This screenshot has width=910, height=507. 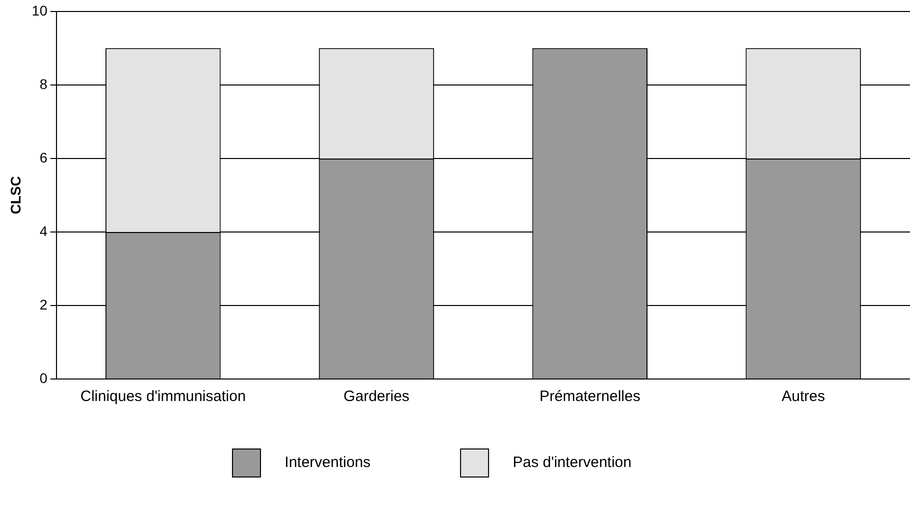 I want to click on y-tick-label: 6, so click(x=44, y=157).